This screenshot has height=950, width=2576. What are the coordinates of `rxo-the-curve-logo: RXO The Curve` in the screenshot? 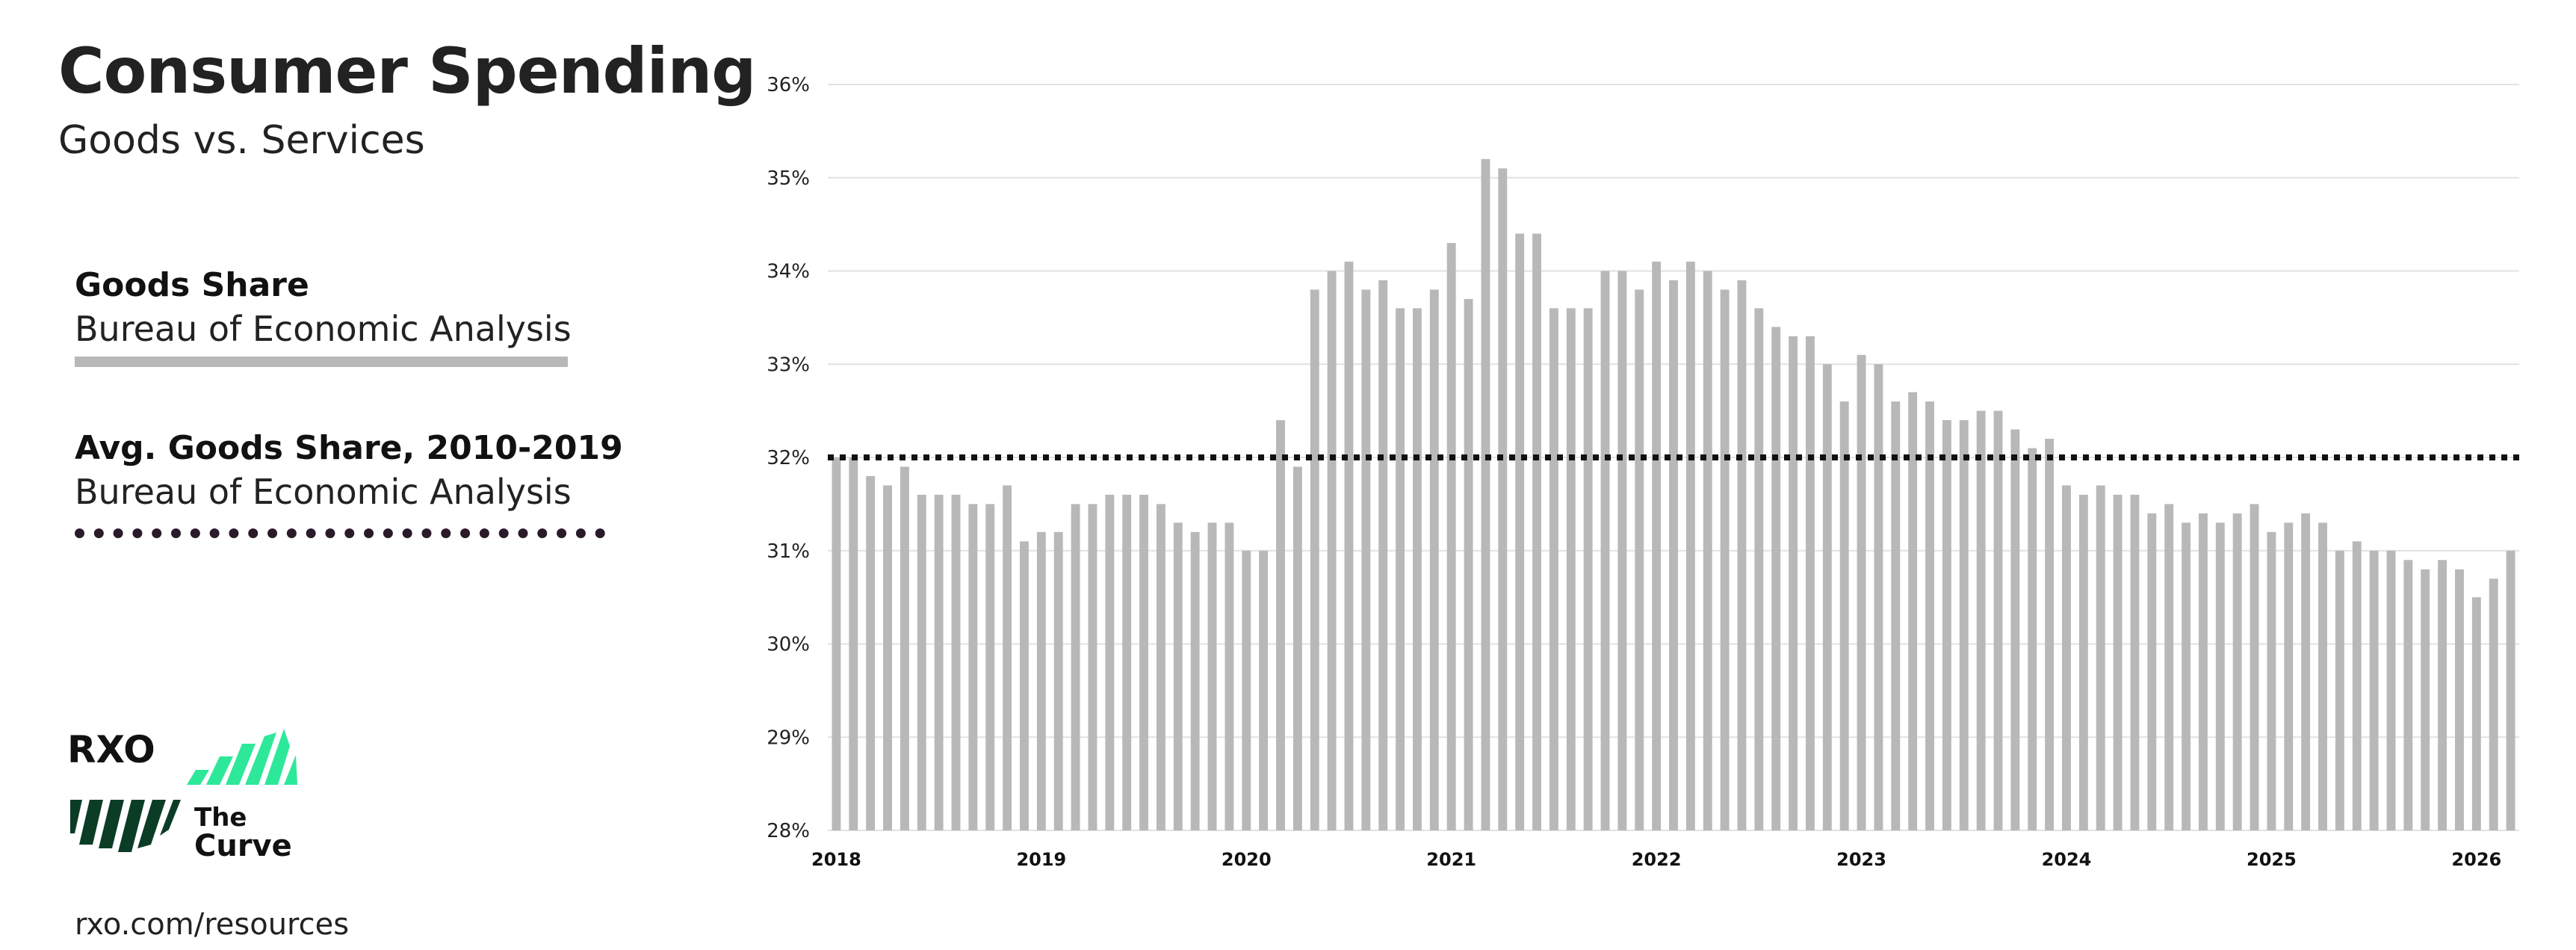 It's located at (182, 795).